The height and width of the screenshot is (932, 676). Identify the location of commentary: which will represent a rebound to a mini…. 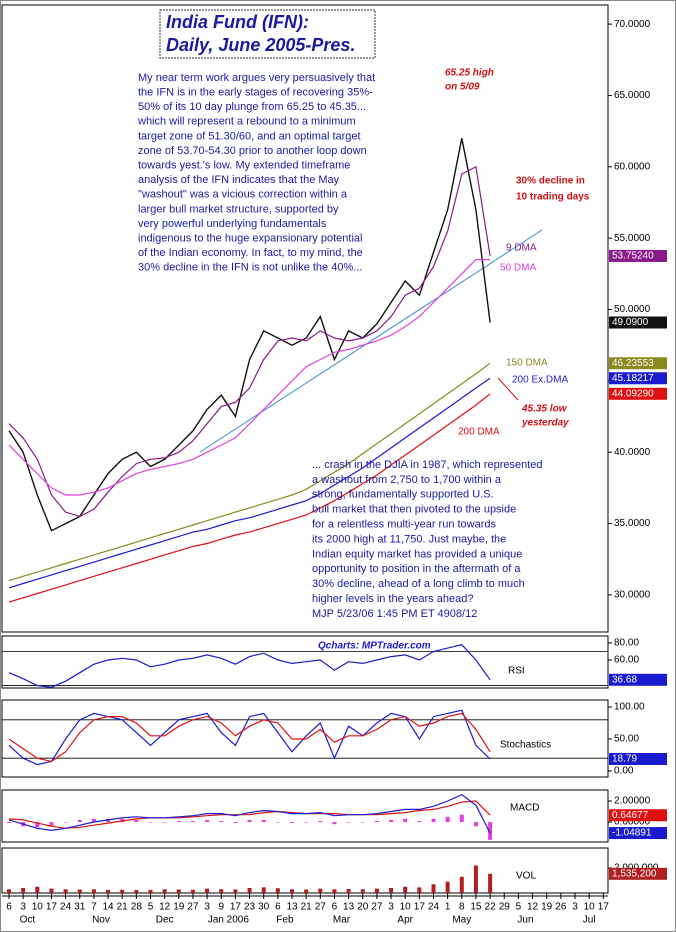
(246, 122).